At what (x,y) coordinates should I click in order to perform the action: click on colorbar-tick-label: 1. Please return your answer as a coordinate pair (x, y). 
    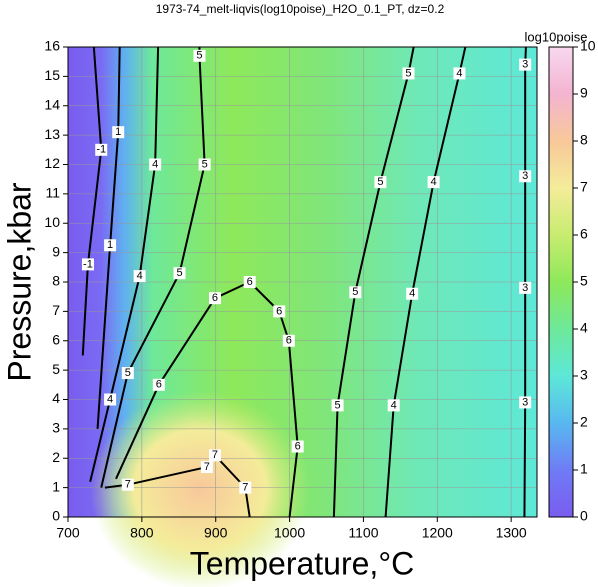
    Looking at the image, I should click on (584, 469).